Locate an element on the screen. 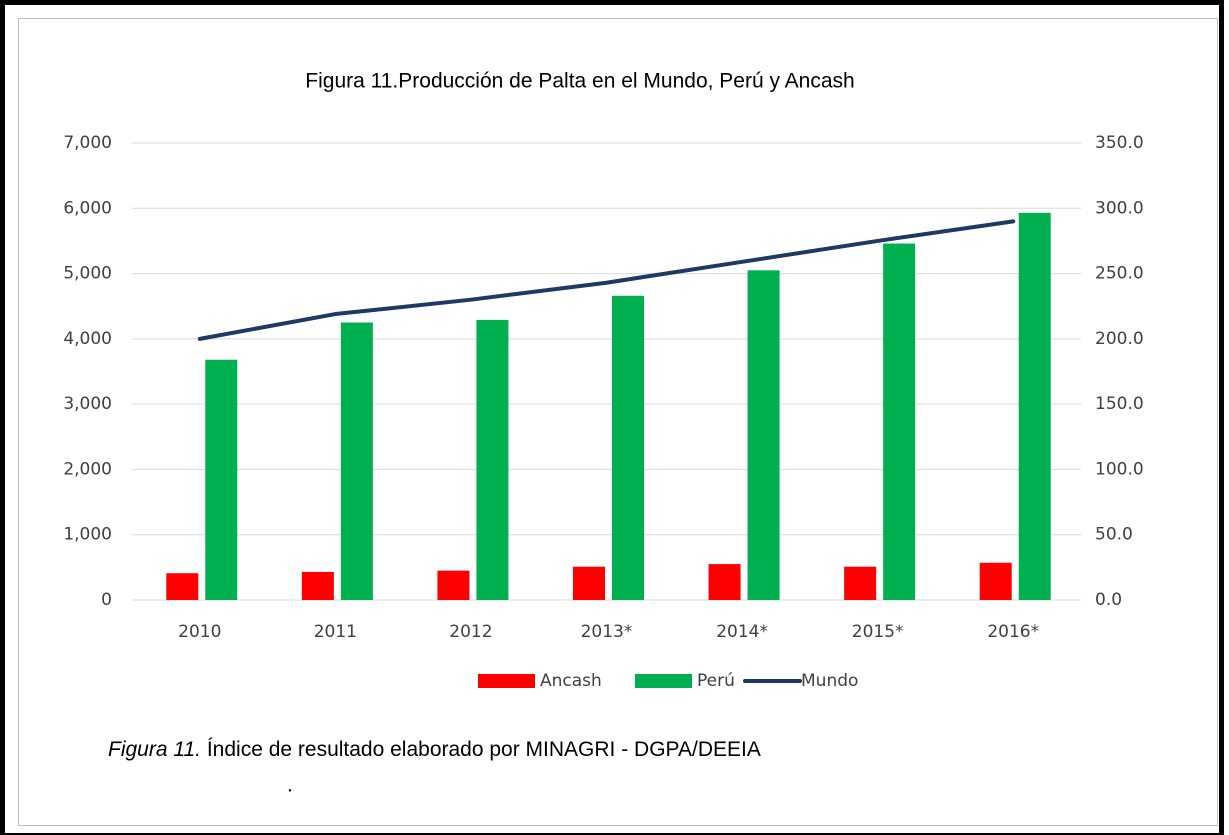 The image size is (1229, 835). x-tick-label: 2012 is located at coordinates (470, 632).